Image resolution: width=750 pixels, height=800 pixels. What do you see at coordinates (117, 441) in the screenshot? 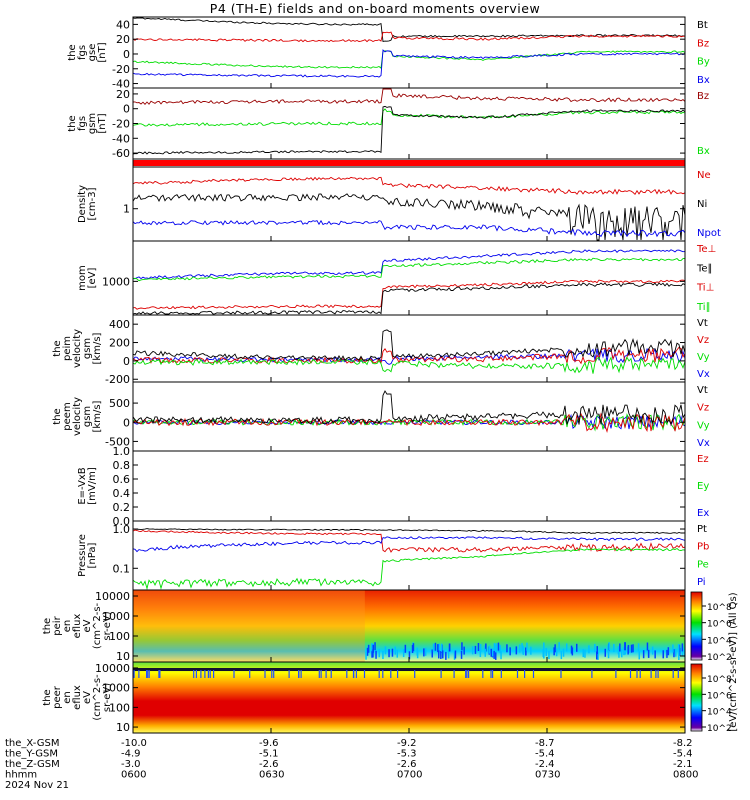
I see `y-tick-label: -500` at bounding box center [117, 441].